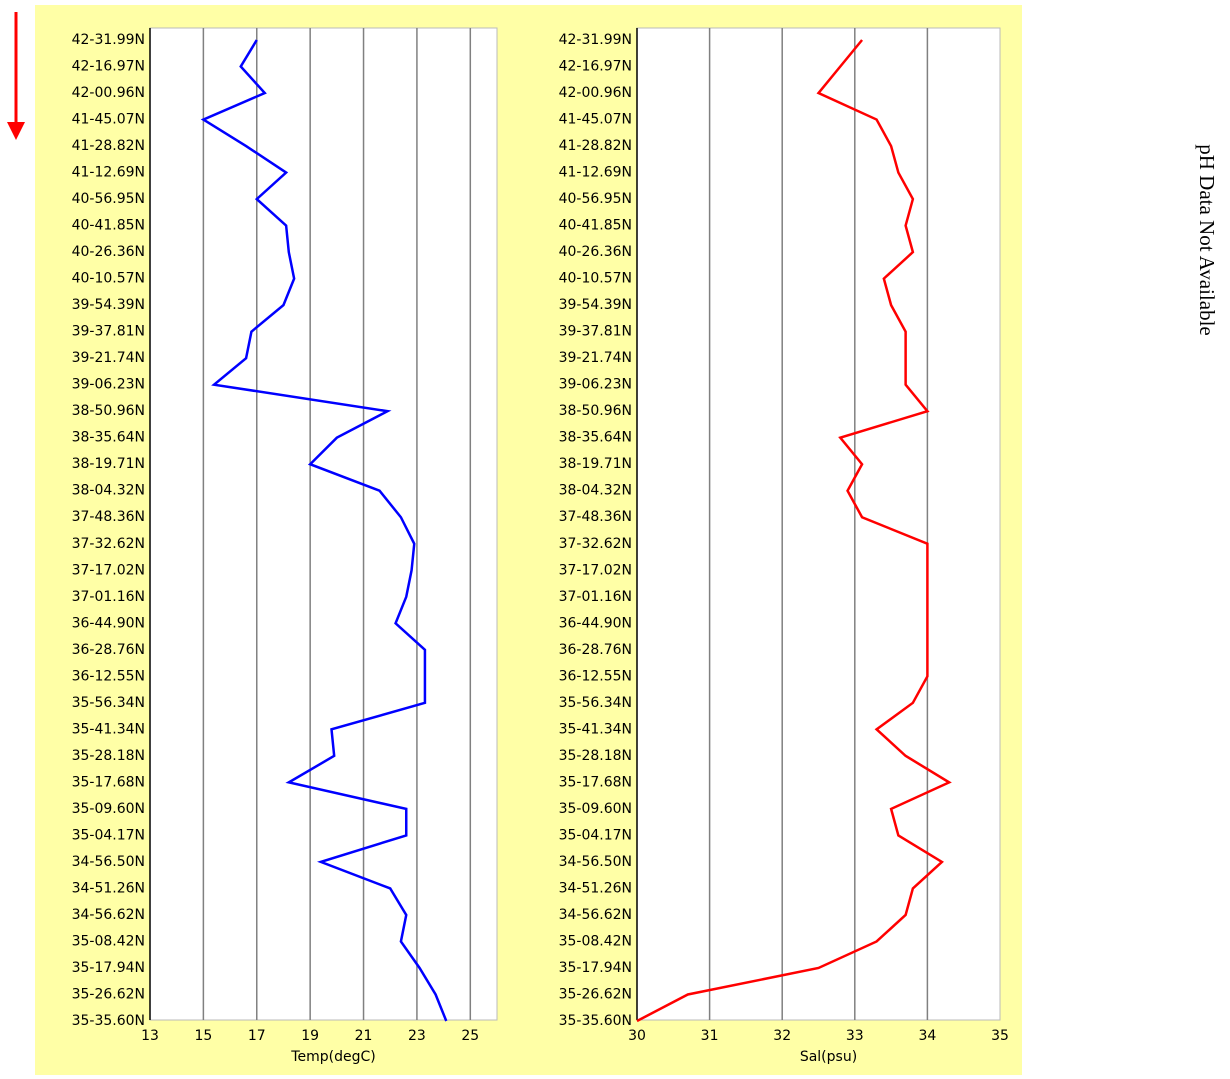  Describe the element at coordinates (1207, 239) in the screenshot. I see `note: pH Data Not Available` at that location.